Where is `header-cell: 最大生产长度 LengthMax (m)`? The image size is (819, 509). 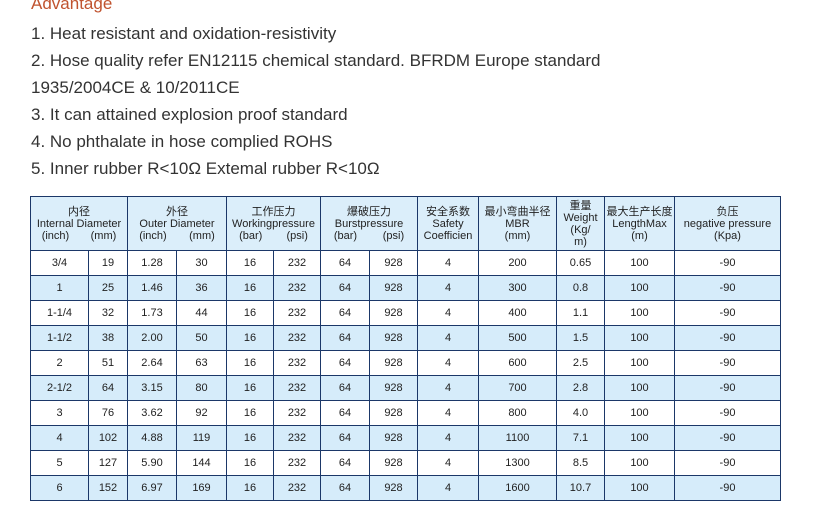 header-cell: 最大生产长度 LengthMax (m) is located at coordinates (639, 223).